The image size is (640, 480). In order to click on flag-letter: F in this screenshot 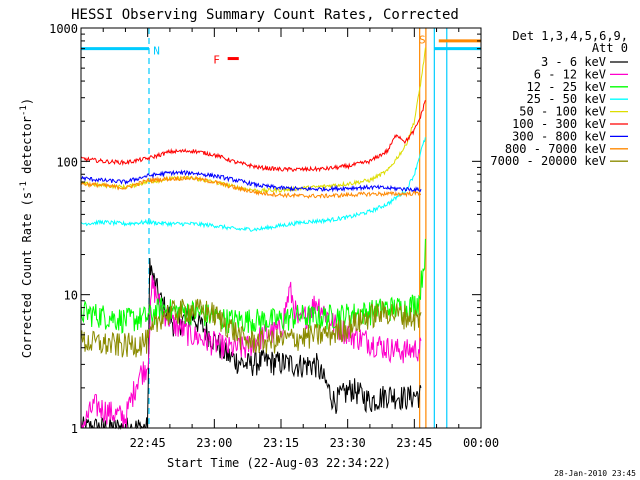, I will do `click(216, 60)`.